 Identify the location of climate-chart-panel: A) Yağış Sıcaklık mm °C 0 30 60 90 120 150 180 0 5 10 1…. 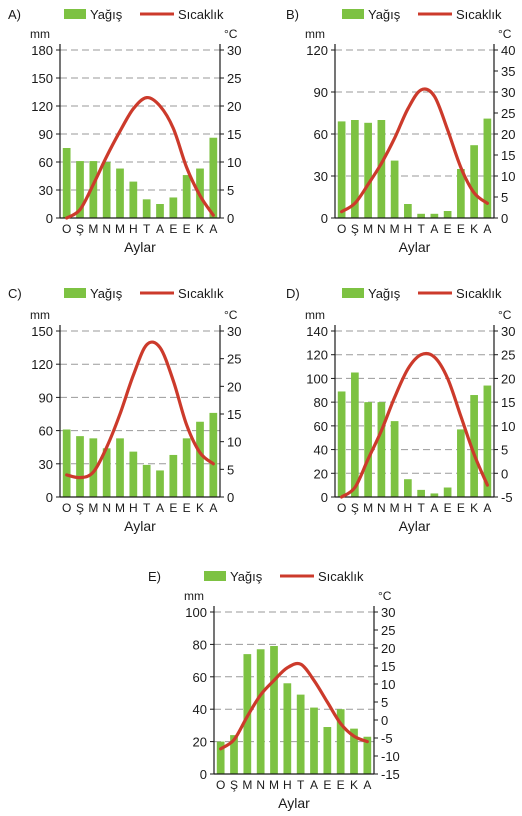
(124, 131).